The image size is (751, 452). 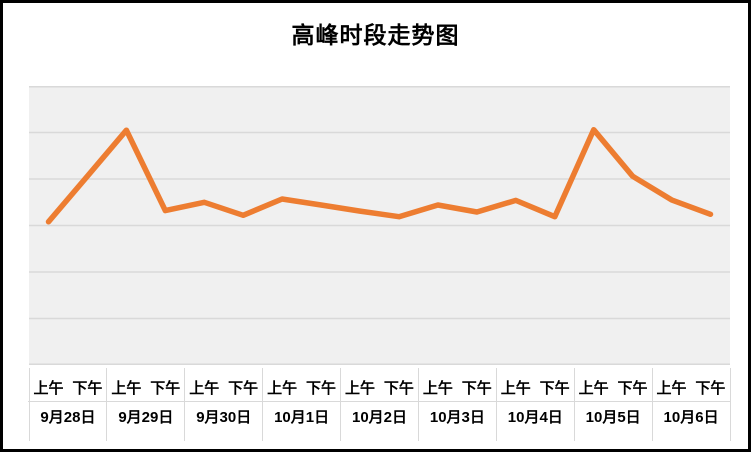 I want to click on chart-title: 高峰时段走势图, so click(x=375, y=35).